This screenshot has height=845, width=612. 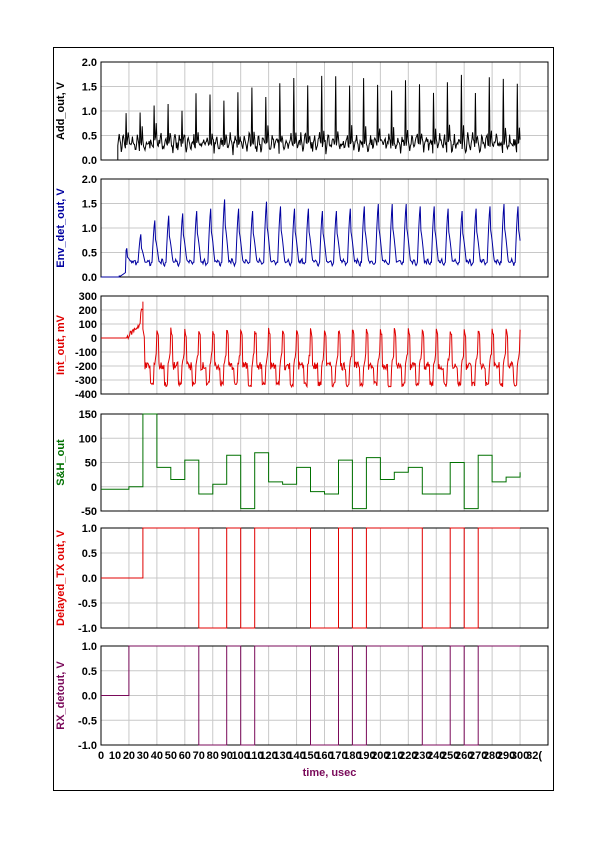 I want to click on series-line-int_out, so click(x=311, y=345).